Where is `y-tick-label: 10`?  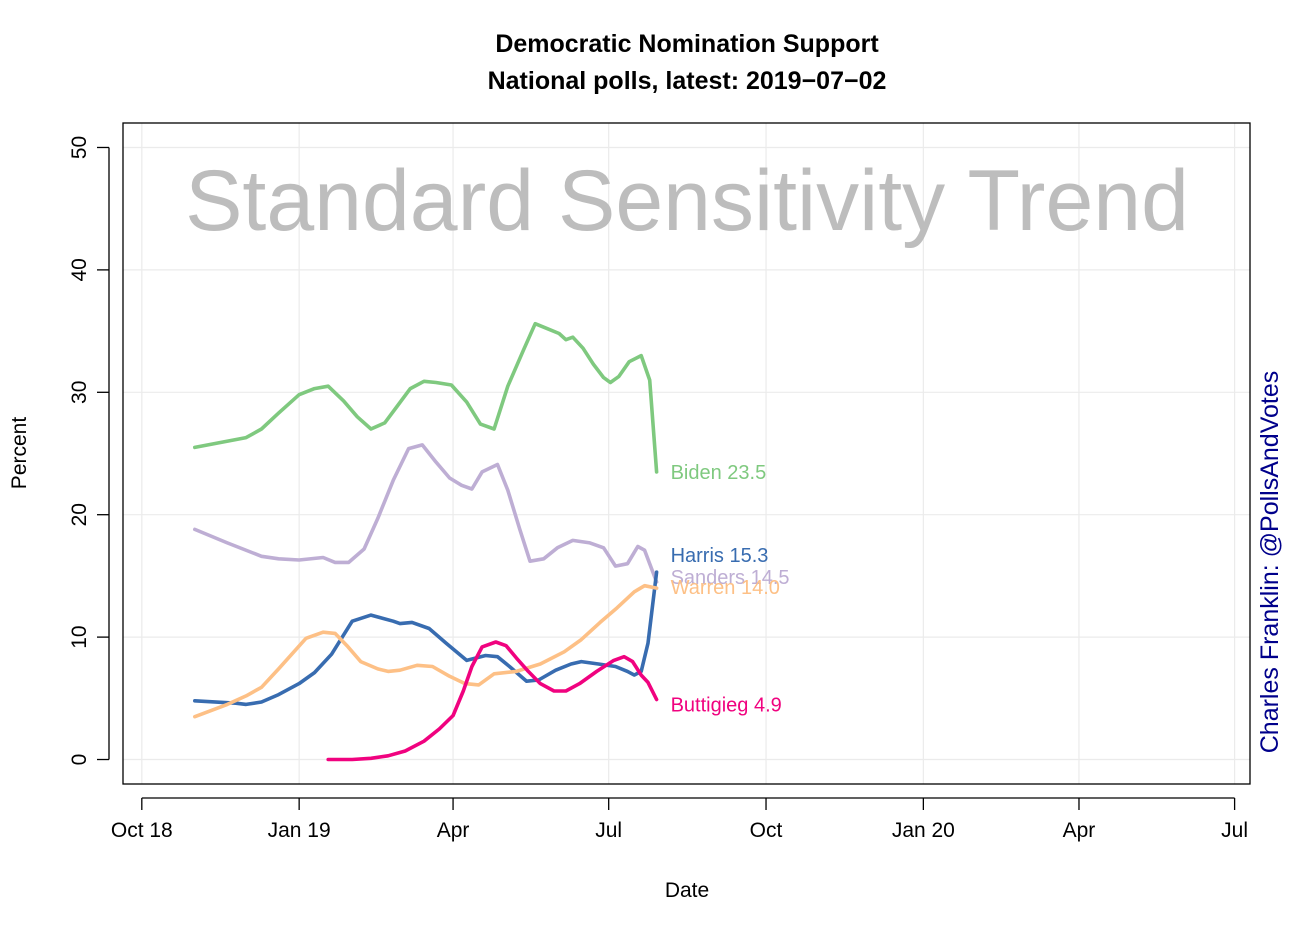 y-tick-label: 10 is located at coordinates (79, 636).